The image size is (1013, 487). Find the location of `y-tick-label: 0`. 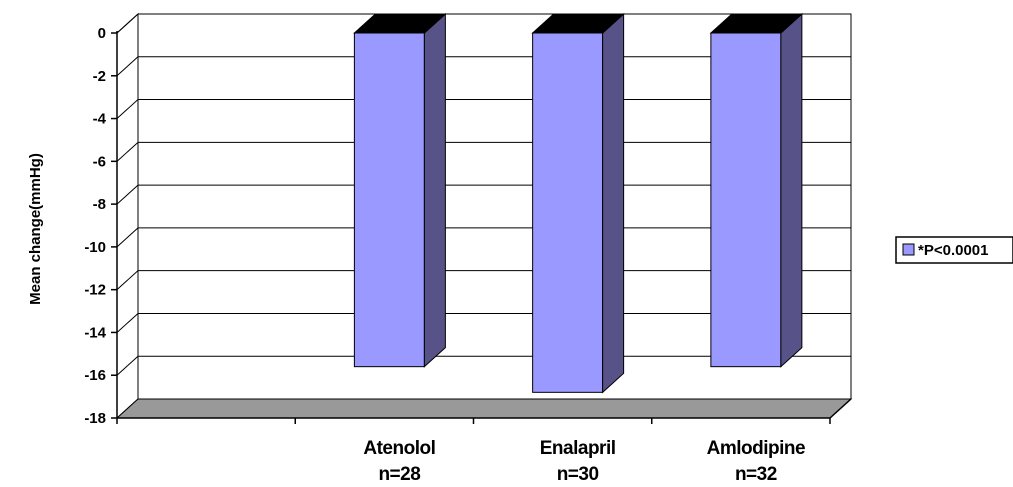

y-tick-label: 0 is located at coordinates (102, 33).